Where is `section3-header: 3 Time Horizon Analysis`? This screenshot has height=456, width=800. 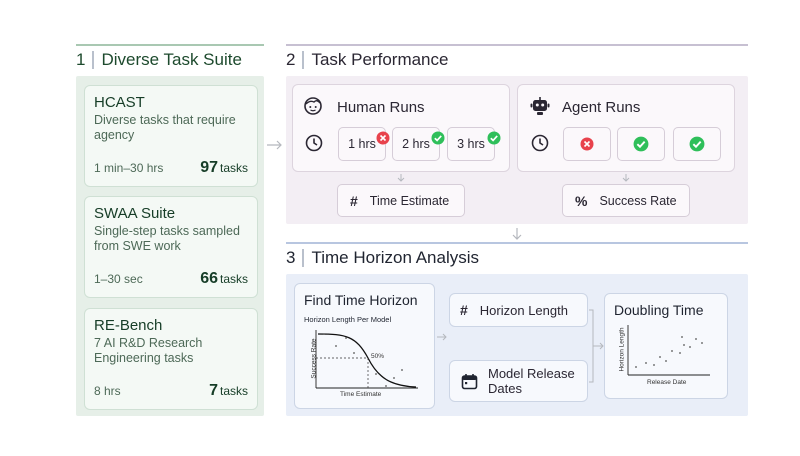
section3-header: 3 Time Horizon Analysis is located at coordinates (382, 258).